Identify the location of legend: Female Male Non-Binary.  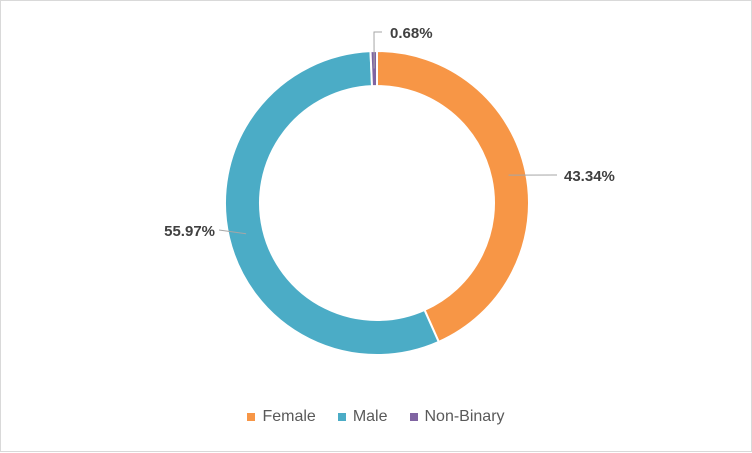
(376, 417).